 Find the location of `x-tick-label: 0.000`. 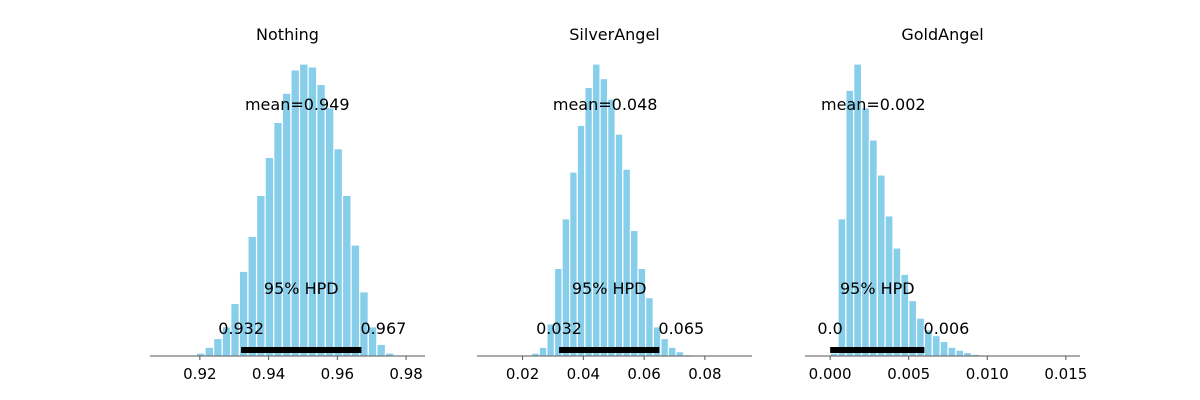

x-tick-label: 0.000 is located at coordinates (830, 374).